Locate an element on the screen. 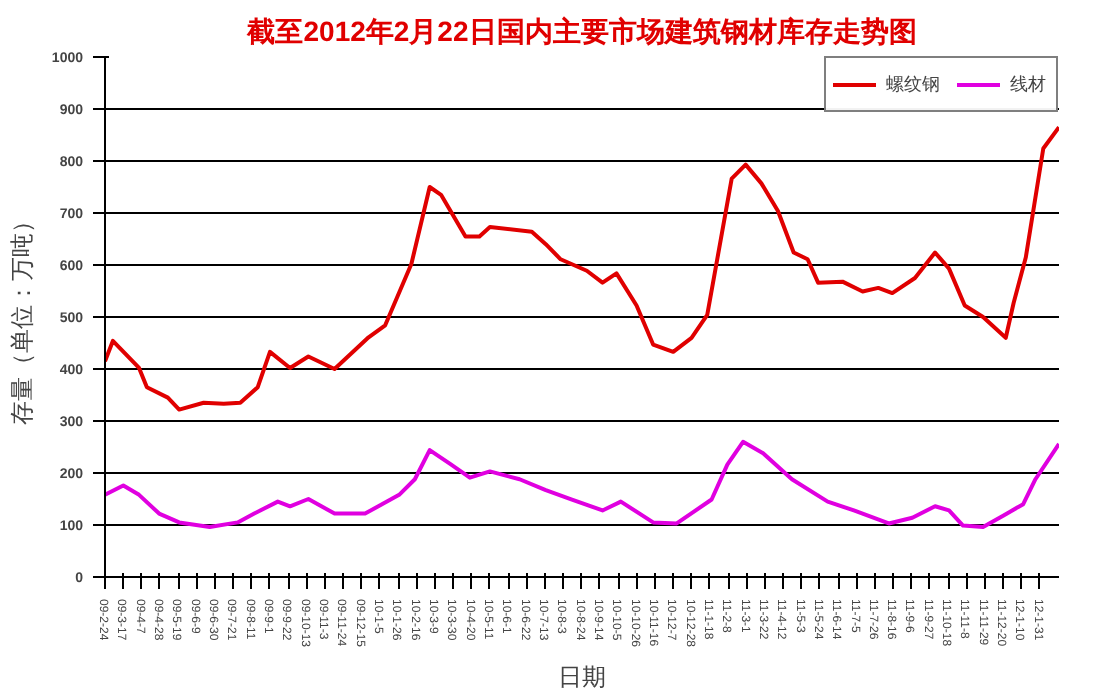  chart-title: 截至2012年2月22日国内主要市场建筑钢材库存走势图 is located at coordinates (581, 31).